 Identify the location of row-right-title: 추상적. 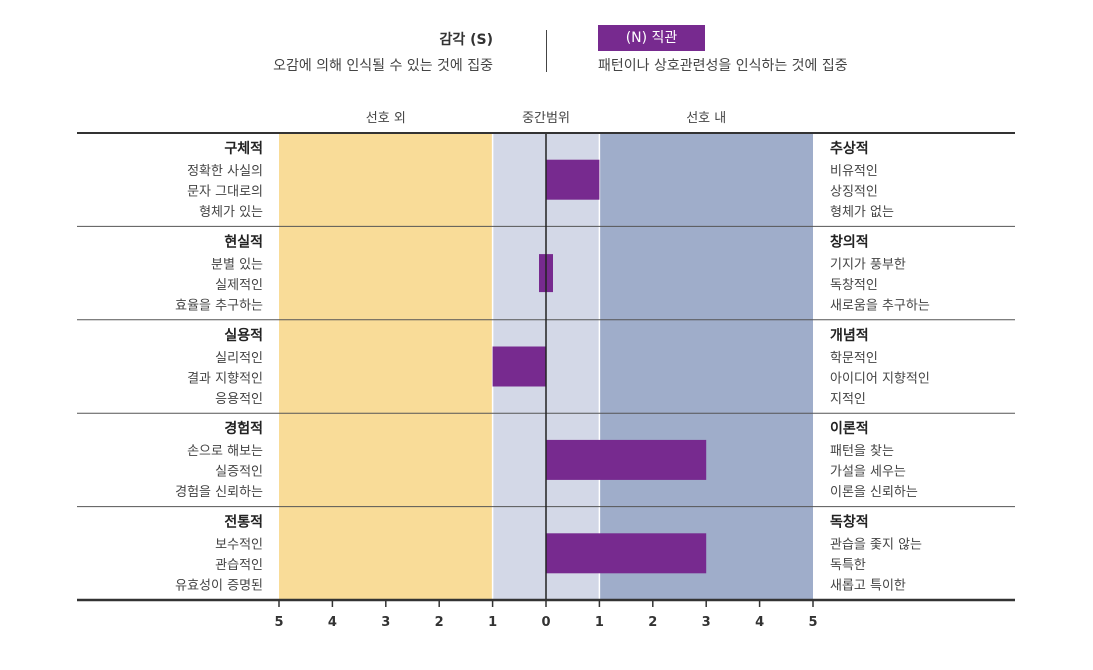
(849, 148).